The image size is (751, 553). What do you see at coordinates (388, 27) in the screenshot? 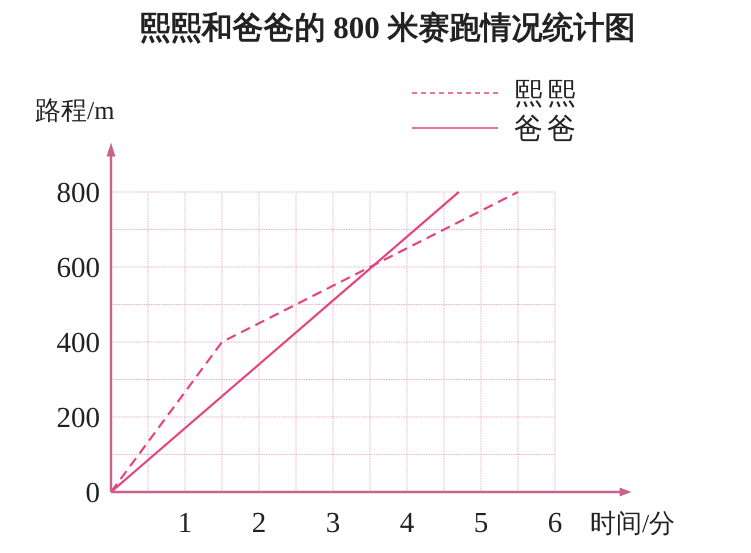
I see `chart-title: 熙熙和爸爸的 800 米赛跑情况统计图` at bounding box center [388, 27].